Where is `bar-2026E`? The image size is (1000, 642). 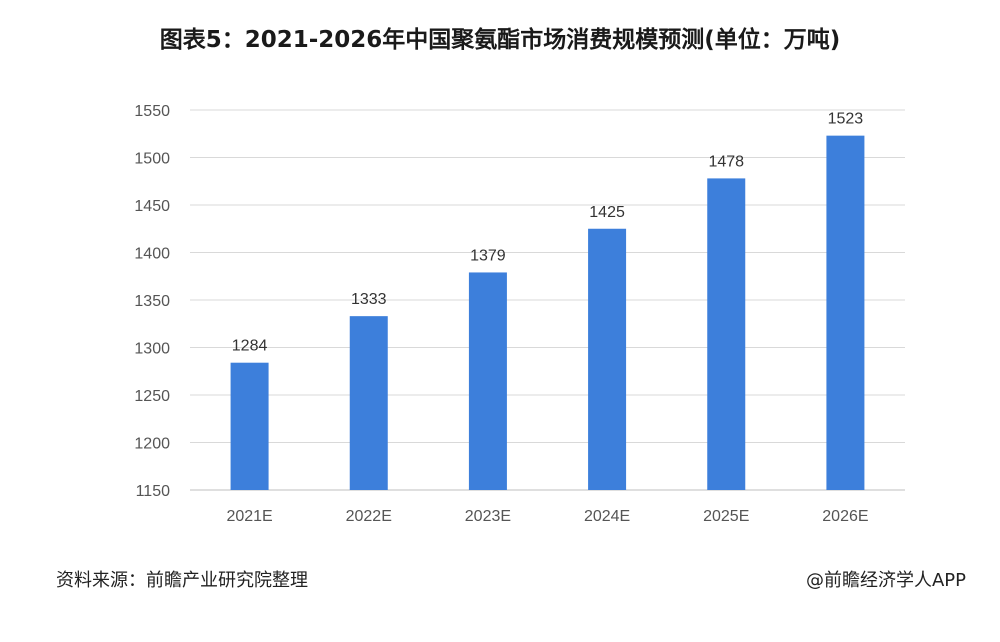 bar-2026E is located at coordinates (845, 312).